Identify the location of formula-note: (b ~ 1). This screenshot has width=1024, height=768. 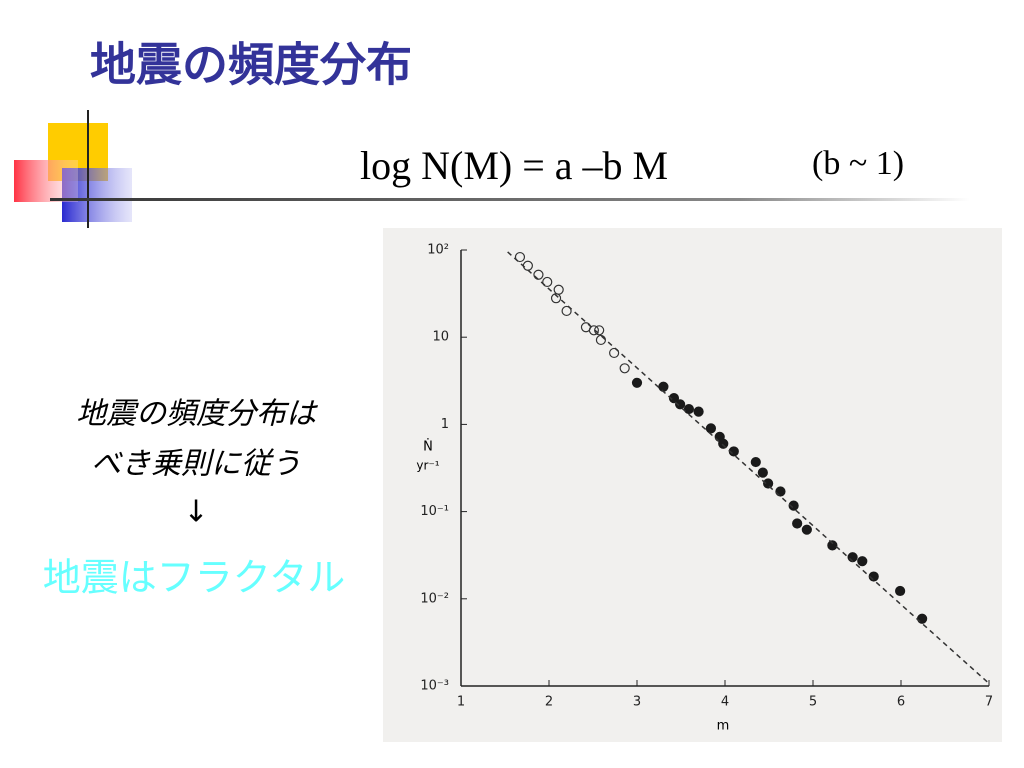
(858, 163).